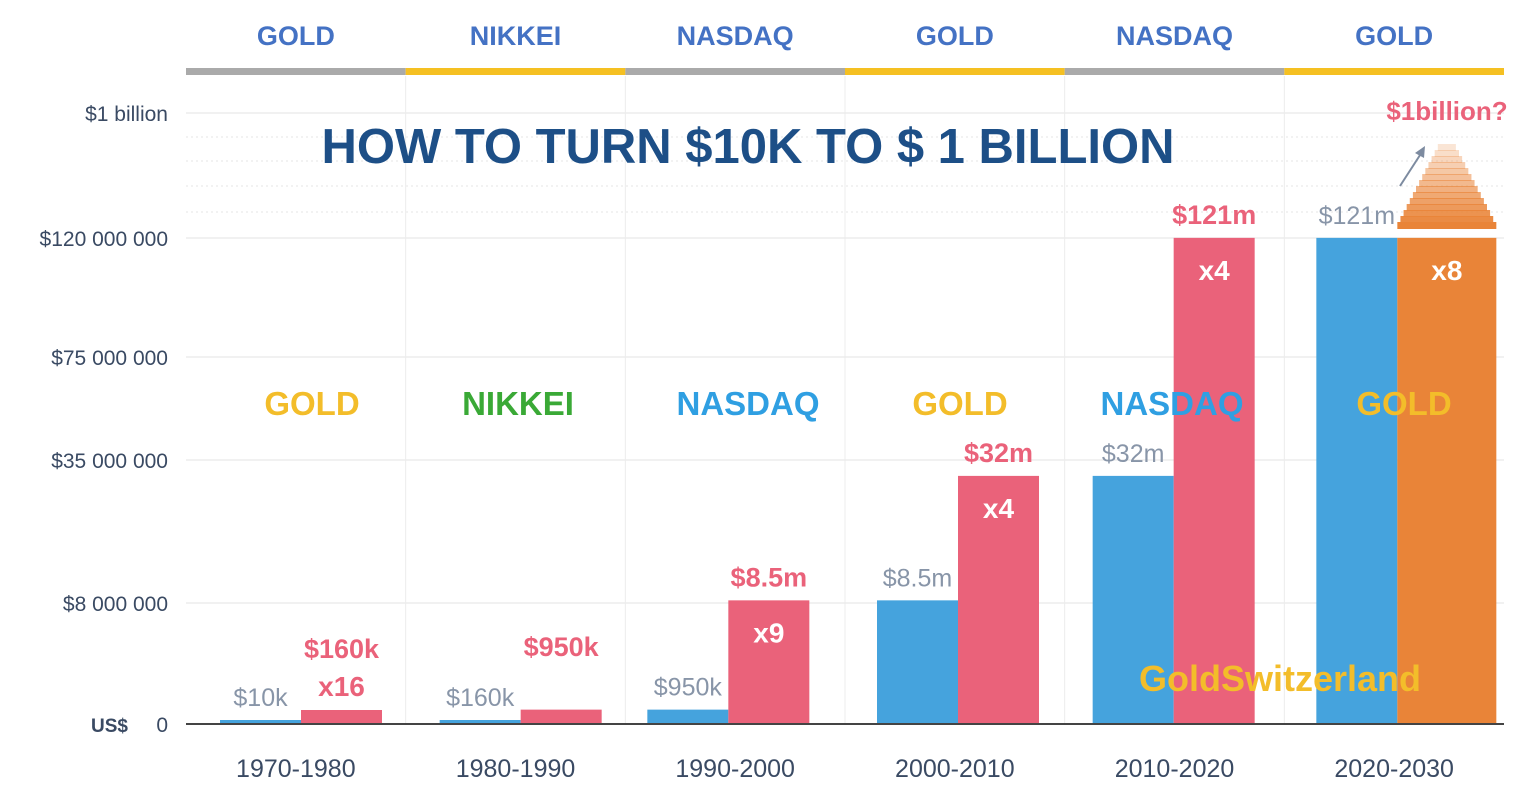  What do you see at coordinates (1394, 769) in the screenshot?
I see `category-label: 2020-2030` at bounding box center [1394, 769].